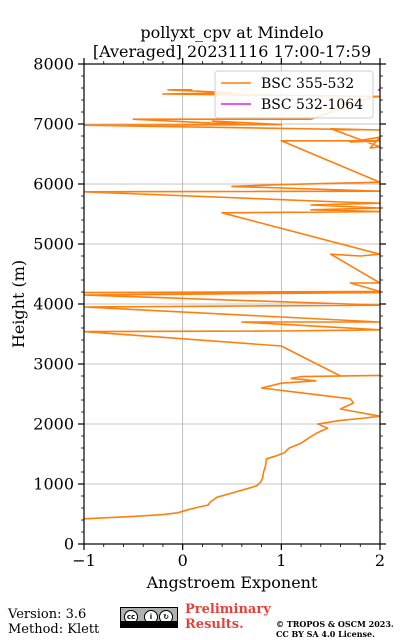 The height and width of the screenshot is (640, 400). What do you see at coordinates (69, 544) in the screenshot?
I see `y-tick-label: 0` at bounding box center [69, 544].